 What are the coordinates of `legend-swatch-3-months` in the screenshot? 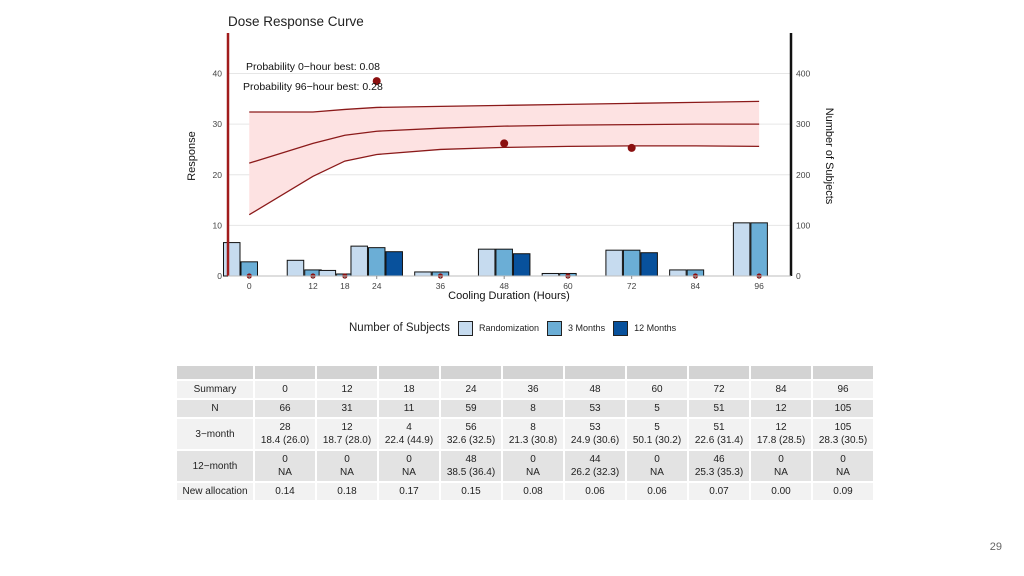 It's located at (555, 328).